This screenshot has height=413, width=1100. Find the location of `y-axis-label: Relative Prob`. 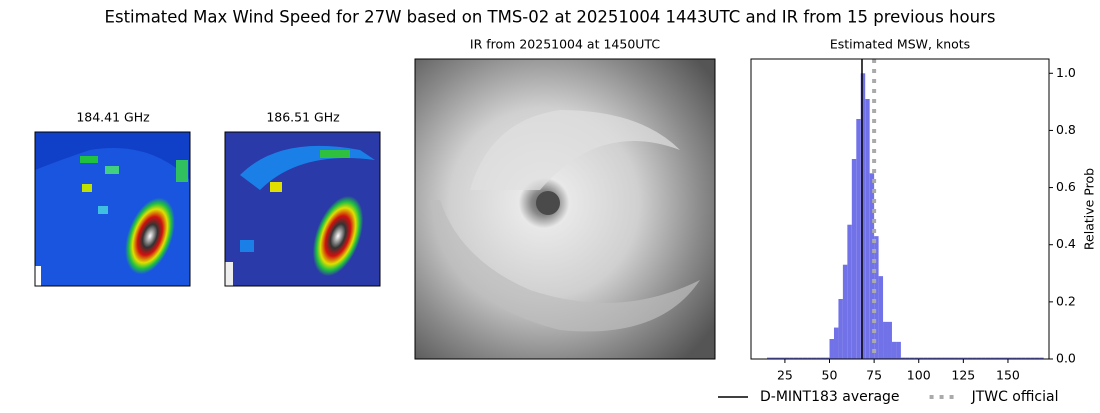

y-axis-label: Relative Prob is located at coordinates (1089, 209).